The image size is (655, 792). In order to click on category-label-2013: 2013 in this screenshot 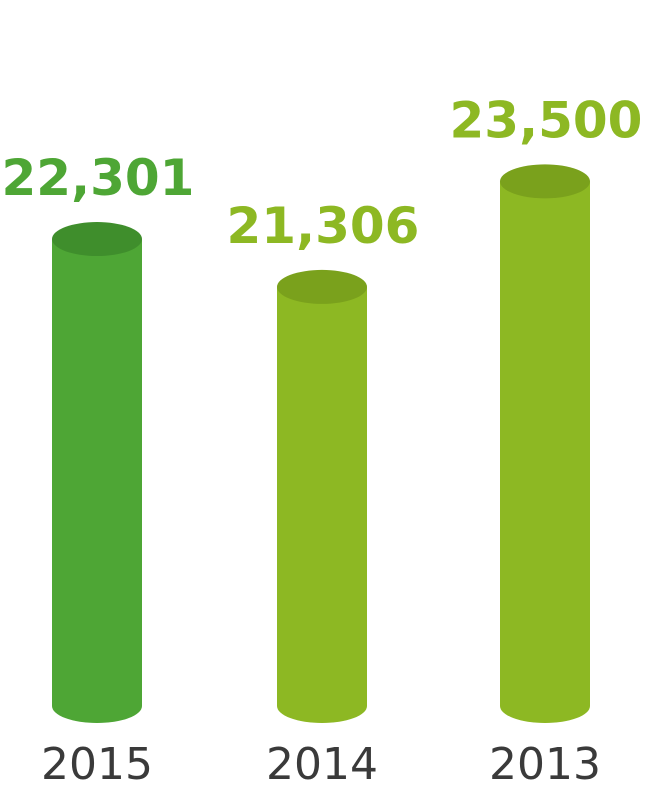, I will do `click(545, 764)`.